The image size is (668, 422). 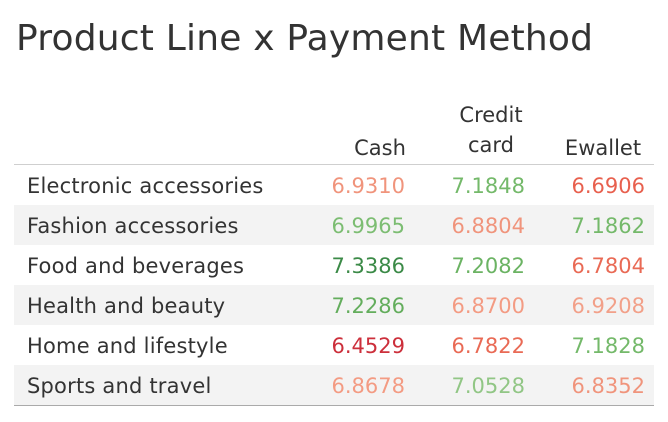 I want to click on column-header-cash: Cash, so click(x=380, y=148).